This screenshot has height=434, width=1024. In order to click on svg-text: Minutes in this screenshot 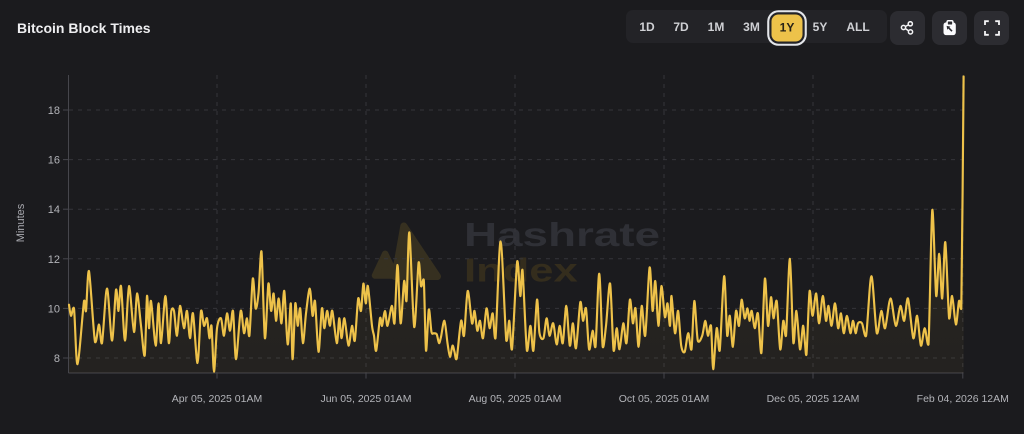, I will do `click(21, 222)`.